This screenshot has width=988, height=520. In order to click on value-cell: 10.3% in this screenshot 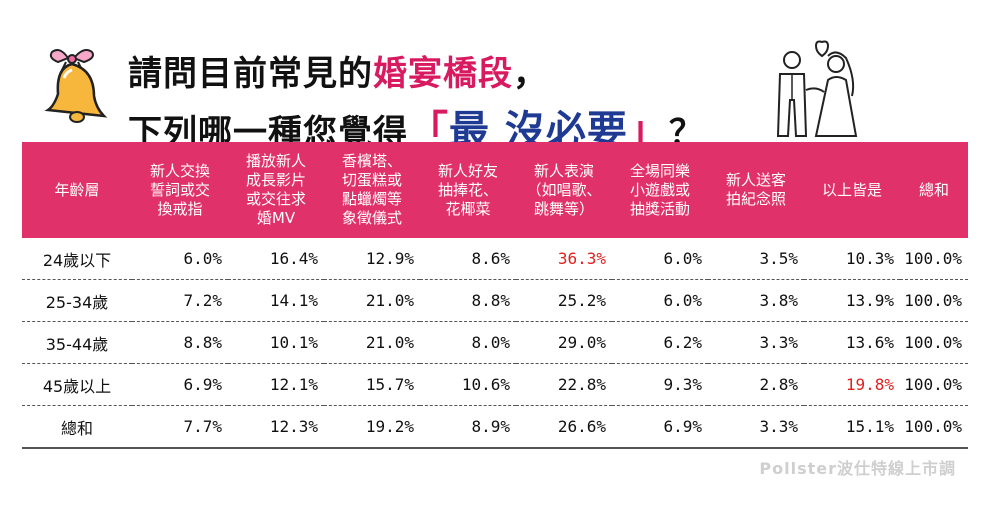, I will do `click(869, 258)`.